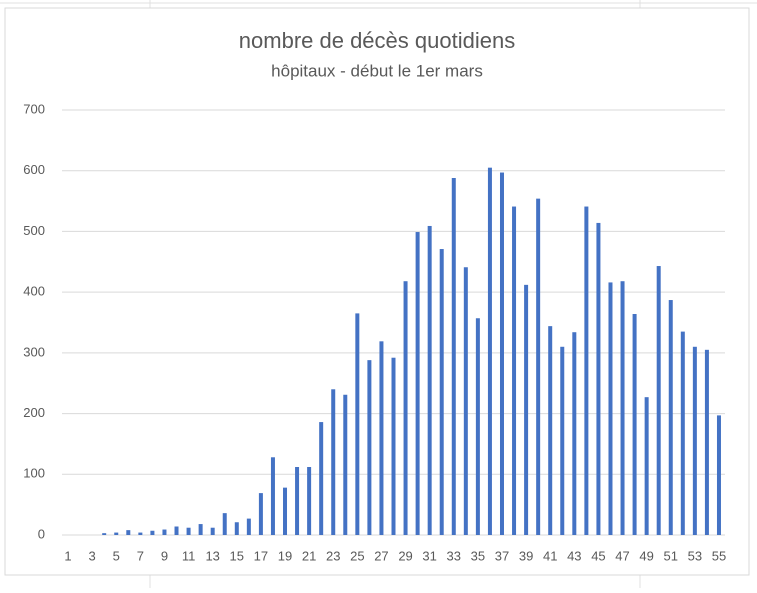 This screenshot has height=593, width=757. I want to click on y-tick-label: 200, so click(34, 412).